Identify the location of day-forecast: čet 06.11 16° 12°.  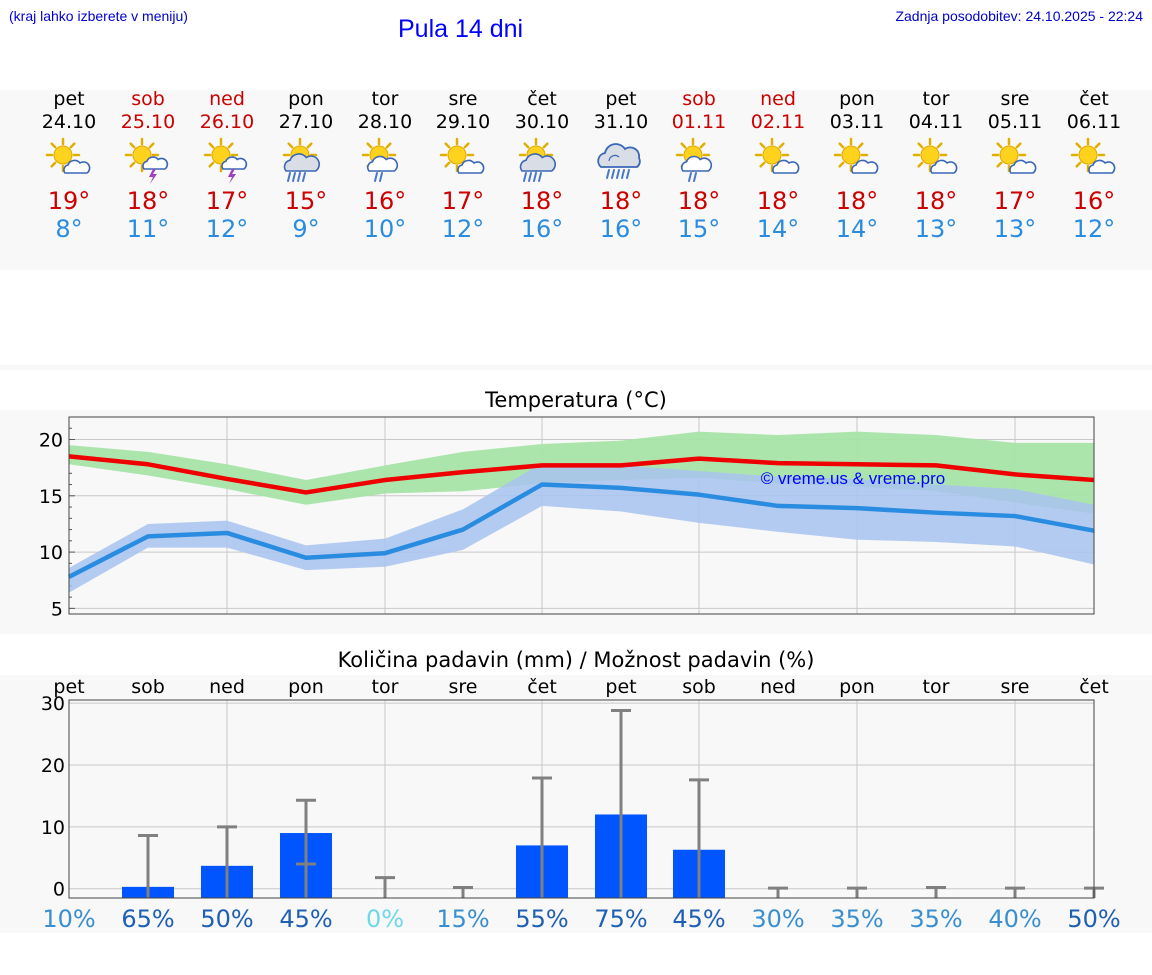
(1094, 165).